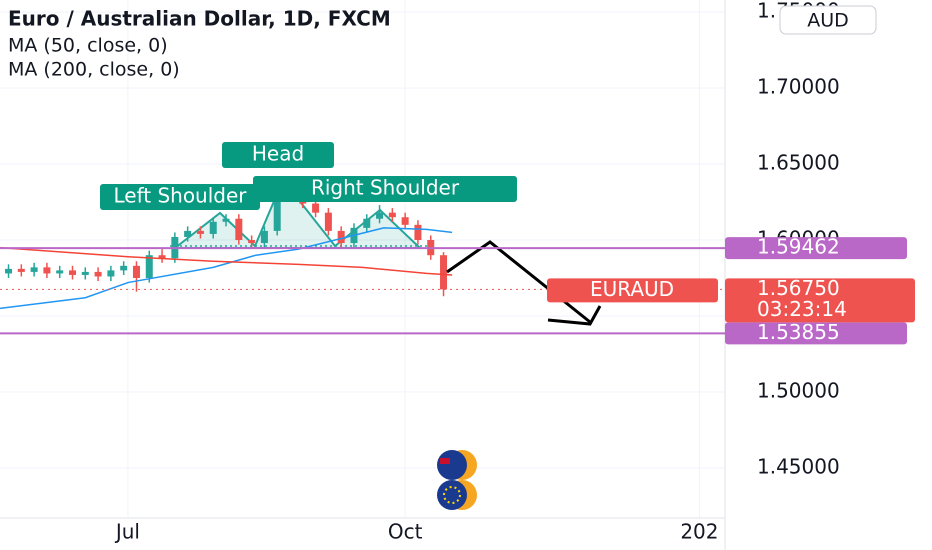 The height and width of the screenshot is (550, 932). I want to click on x-tick-label: 202, so click(699, 532).